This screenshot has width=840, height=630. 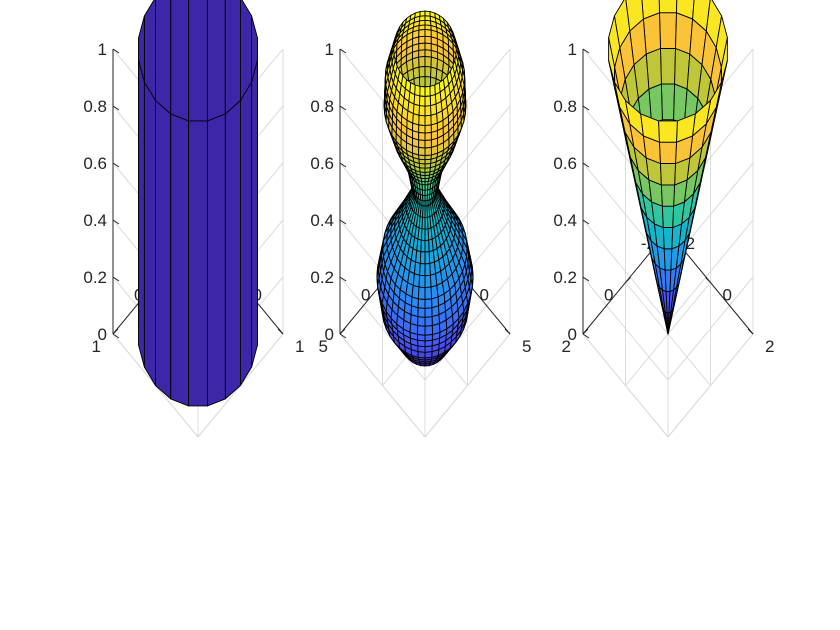 What do you see at coordinates (280, 331) in the screenshot?
I see `x-tick` at bounding box center [280, 331].